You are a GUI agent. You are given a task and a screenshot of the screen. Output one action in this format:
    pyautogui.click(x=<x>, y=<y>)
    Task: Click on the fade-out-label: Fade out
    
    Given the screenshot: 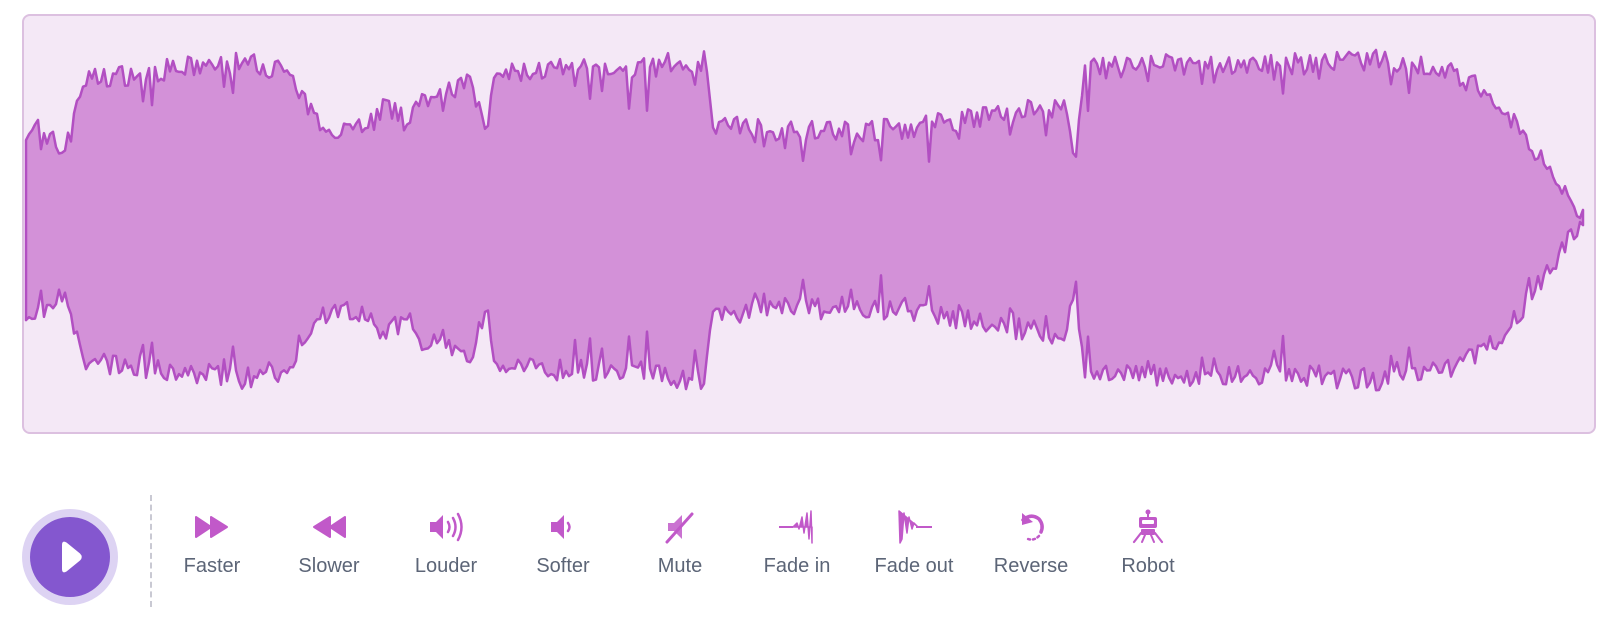 What is the action you would take?
    pyautogui.click(x=914, y=566)
    